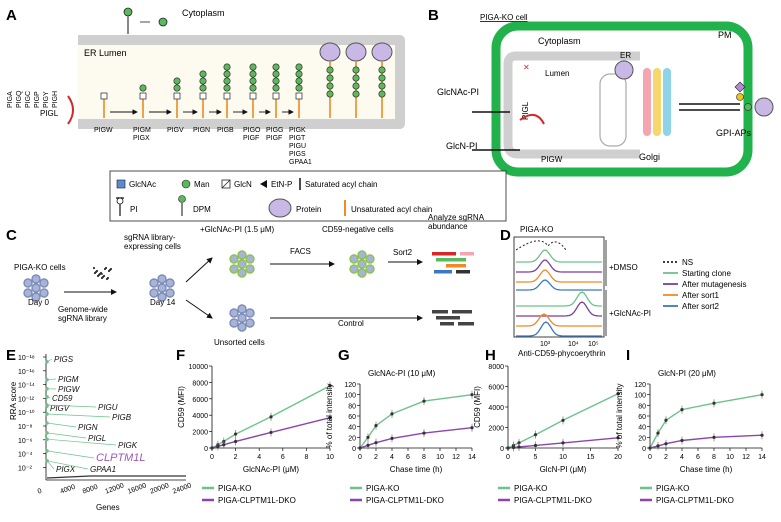 This screenshot has width=781, height=522. What do you see at coordinates (241, 82) in the screenshot?
I see `er-membrane` at bounding box center [241, 82].